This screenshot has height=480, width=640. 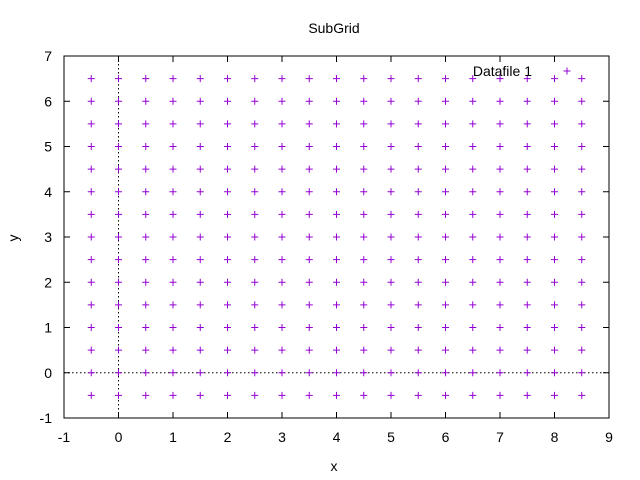 What do you see at coordinates (502, 71) in the screenshot?
I see `legend-entry-label: Datafile 1` at bounding box center [502, 71].